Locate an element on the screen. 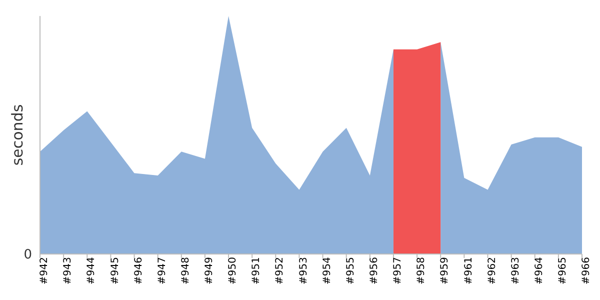 The height and width of the screenshot is (300, 600). x-tick-label: #966 is located at coordinates (586, 270).